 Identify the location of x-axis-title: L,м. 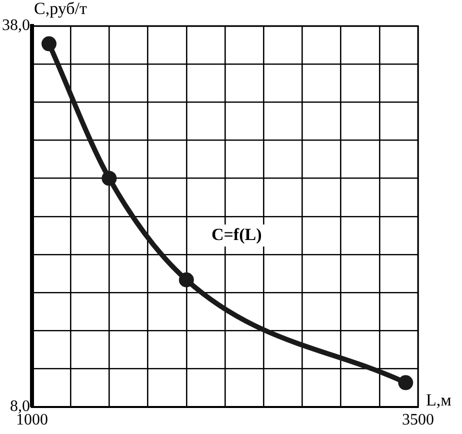
(439, 400).